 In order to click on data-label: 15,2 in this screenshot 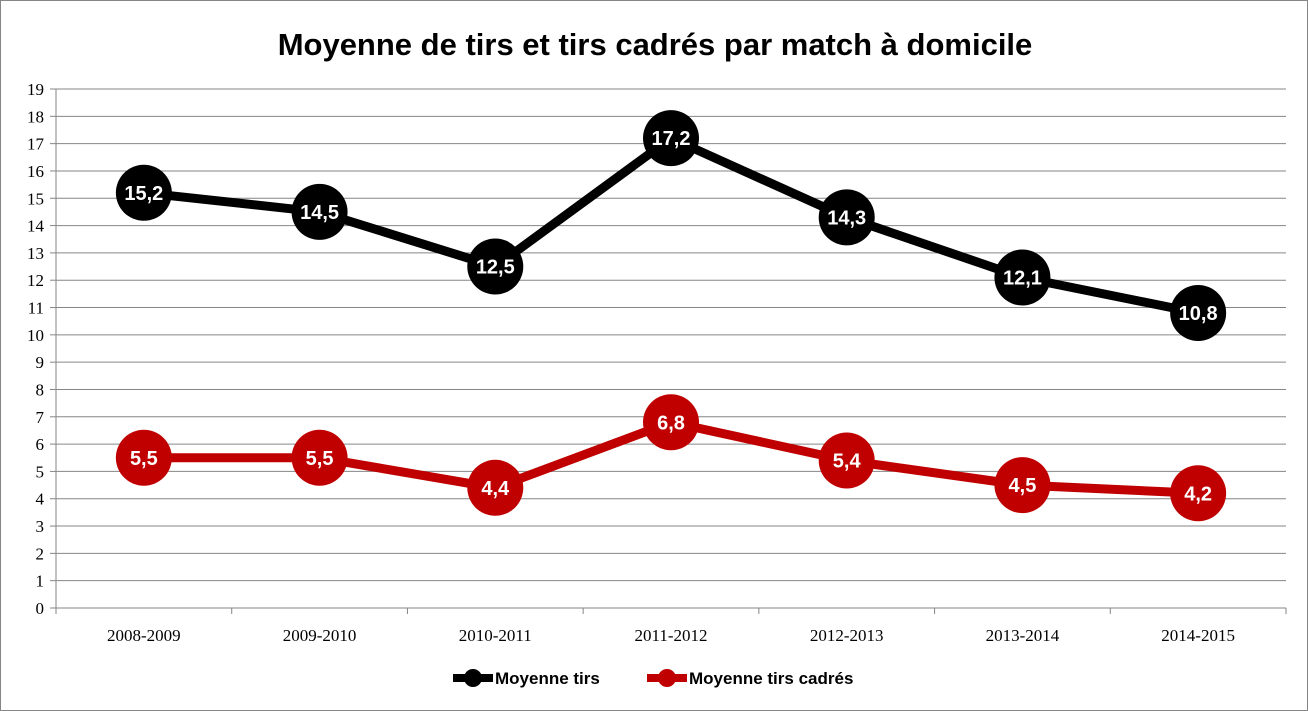, I will do `click(143, 194)`.